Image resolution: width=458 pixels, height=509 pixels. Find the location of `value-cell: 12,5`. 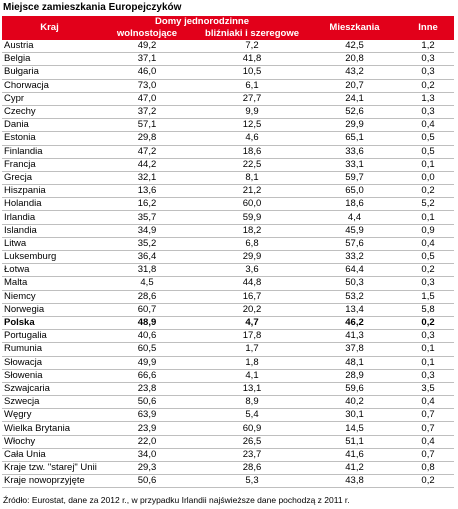

value-cell: 12,5 is located at coordinates (252, 125).